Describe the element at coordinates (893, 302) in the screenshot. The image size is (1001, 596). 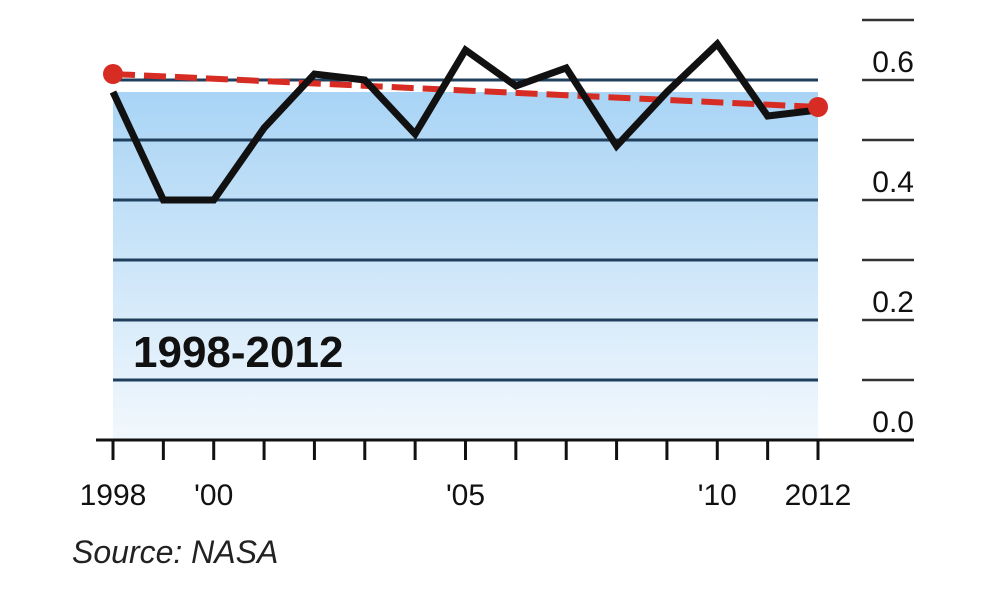
I see `y-tick-label: 0.2` at that location.